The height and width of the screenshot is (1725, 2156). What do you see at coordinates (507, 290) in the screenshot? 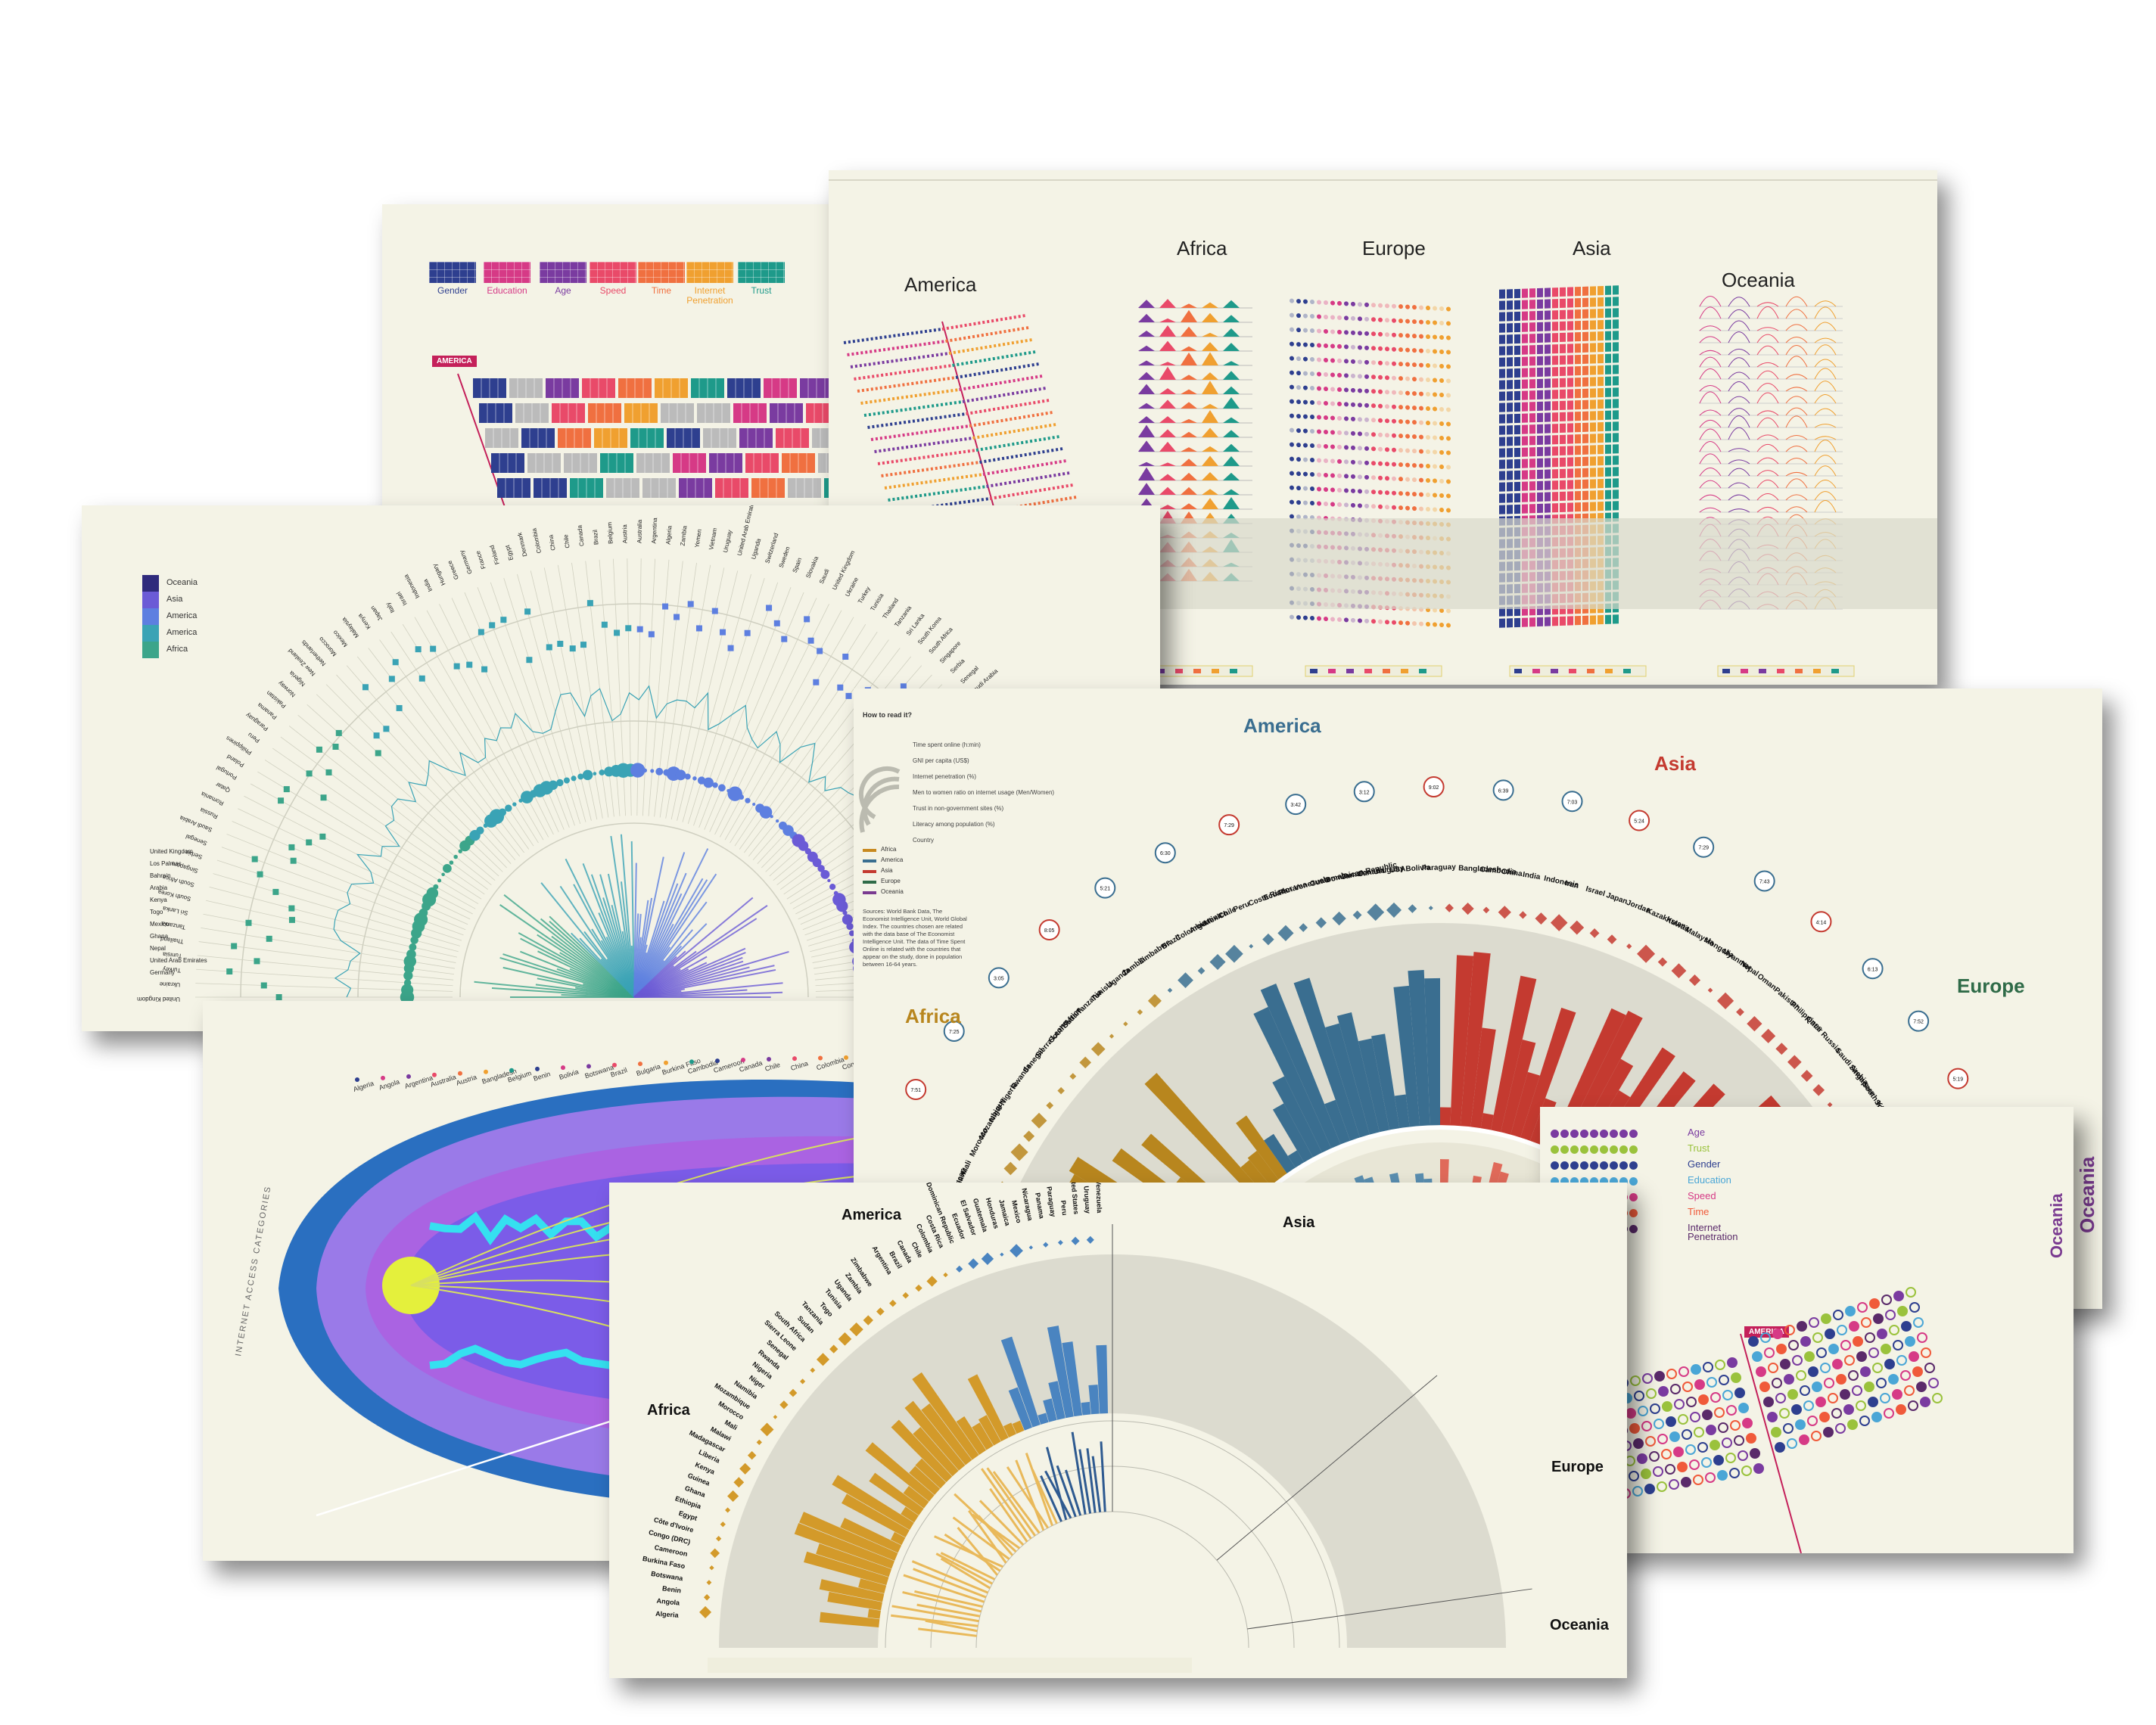
I see `card-a-category-label: Education` at bounding box center [507, 290].